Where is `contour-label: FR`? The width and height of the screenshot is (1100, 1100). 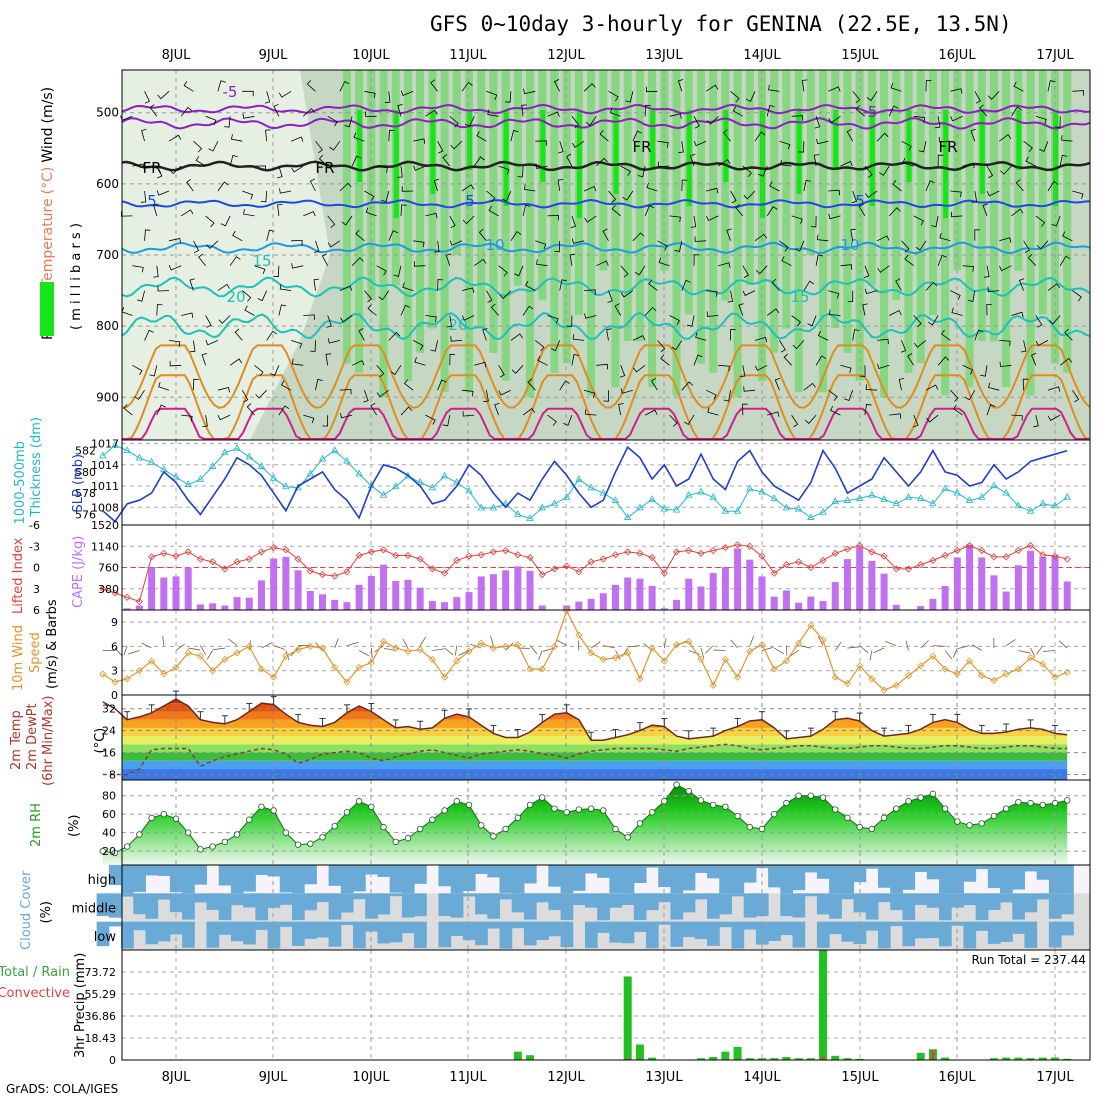
contour-label: FR is located at coordinates (151, 168).